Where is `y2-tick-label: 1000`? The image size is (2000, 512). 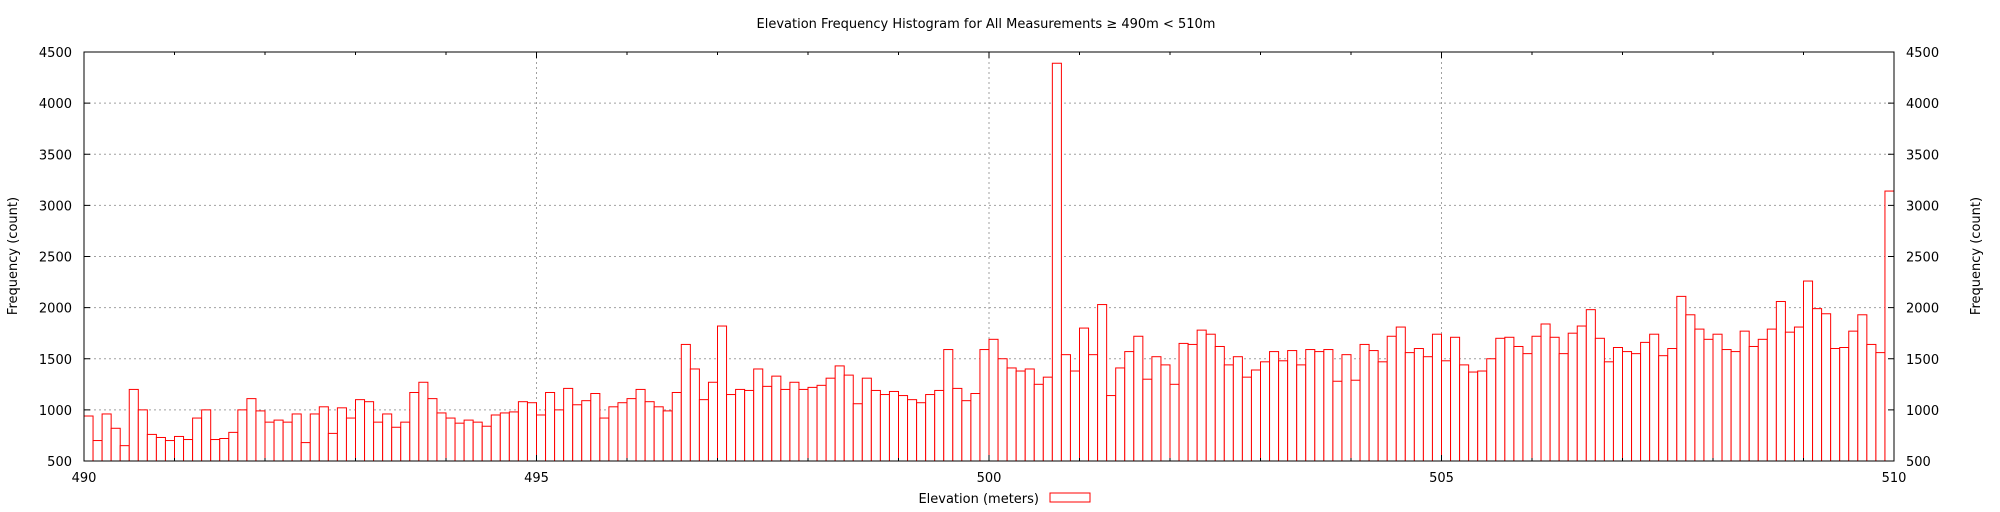
y2-tick-label: 1000 is located at coordinates (1922, 411).